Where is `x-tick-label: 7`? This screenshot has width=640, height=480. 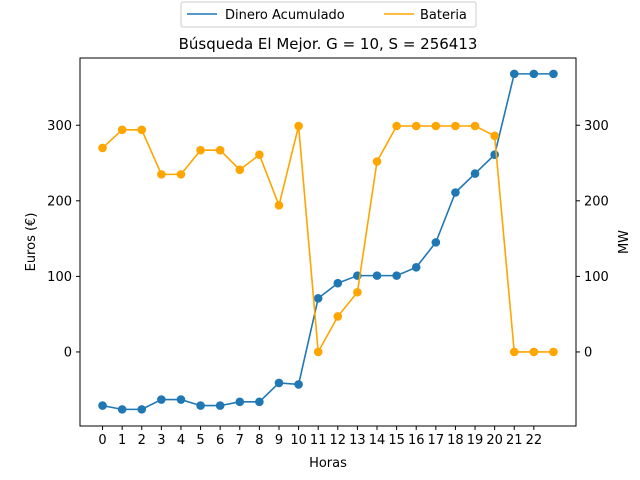
x-tick-label: 7 is located at coordinates (240, 440).